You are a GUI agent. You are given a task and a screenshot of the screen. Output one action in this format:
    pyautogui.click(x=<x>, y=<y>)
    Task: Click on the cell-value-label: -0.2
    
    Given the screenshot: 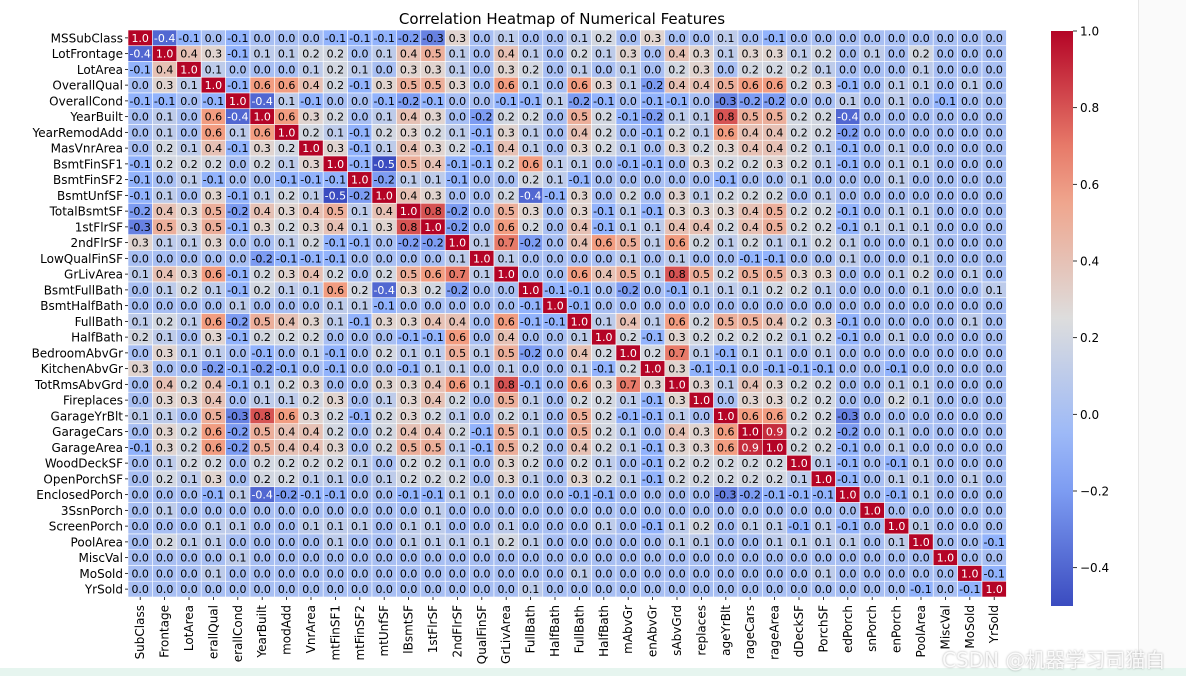 What is the action you would take?
    pyautogui.click(x=749, y=495)
    